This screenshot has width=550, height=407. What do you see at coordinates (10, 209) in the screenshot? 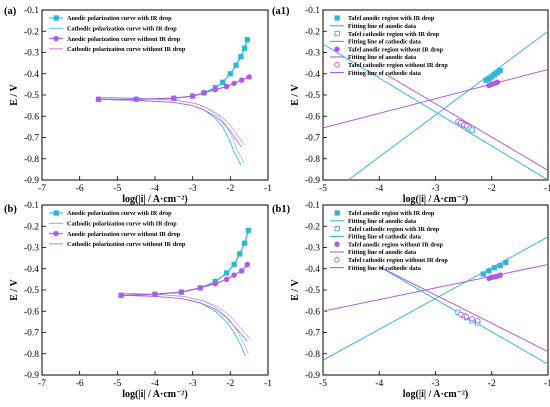
I see `panel-label: (b)` at bounding box center [10, 209].